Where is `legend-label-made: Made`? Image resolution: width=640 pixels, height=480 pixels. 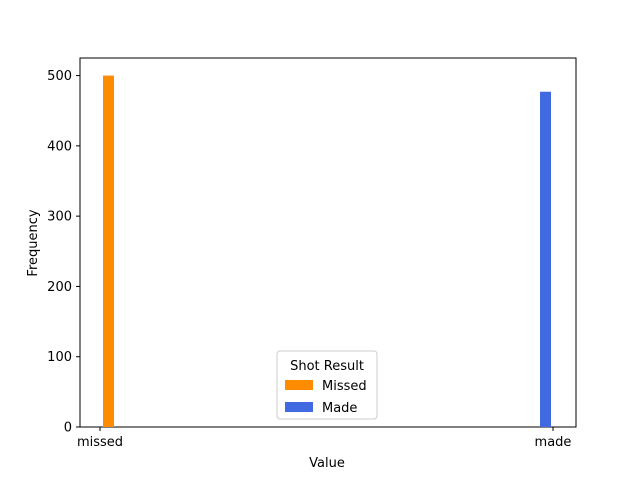
legend-label-made: Made is located at coordinates (339, 408).